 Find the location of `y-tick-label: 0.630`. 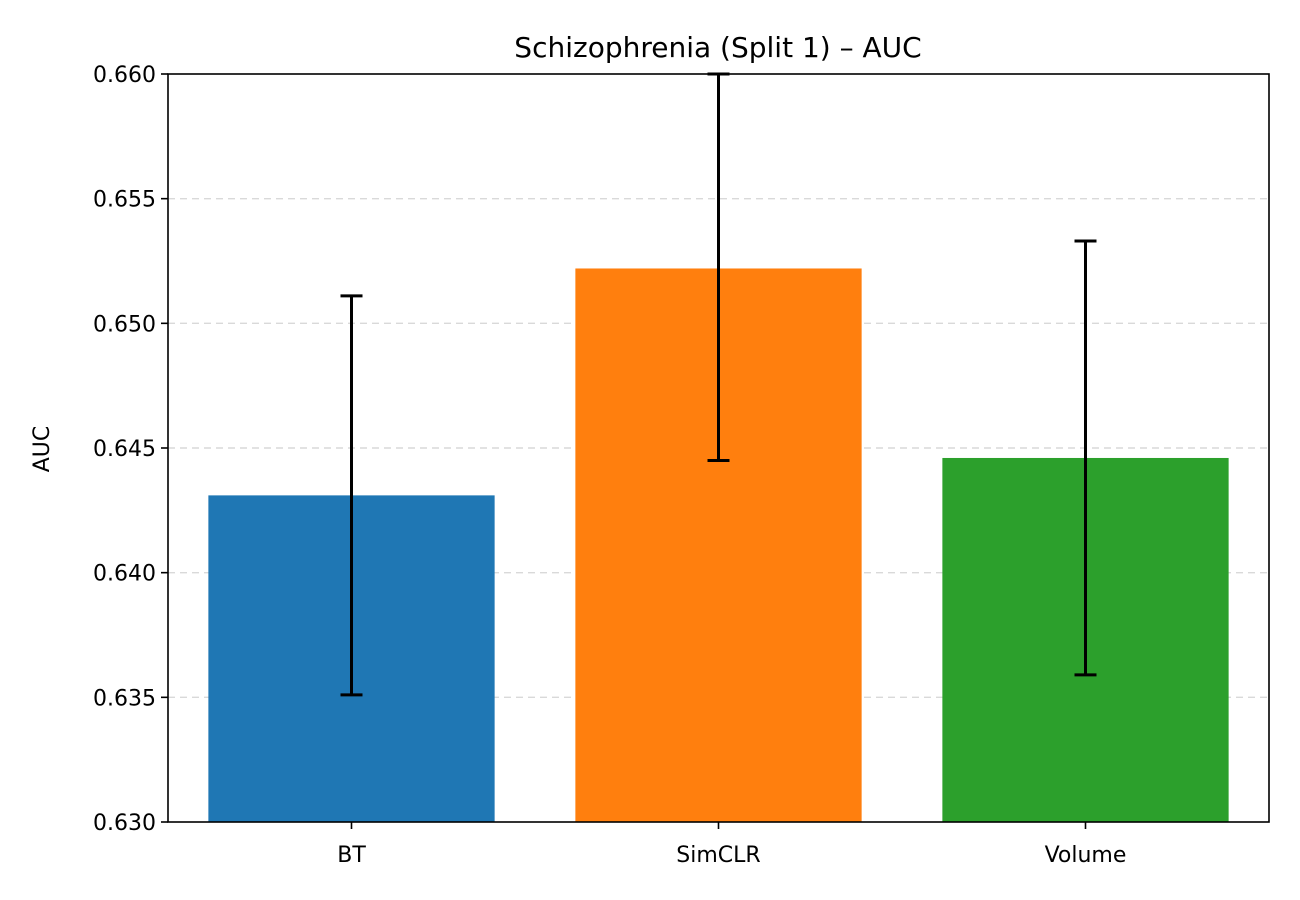

y-tick-label: 0.630 is located at coordinates (124, 823).